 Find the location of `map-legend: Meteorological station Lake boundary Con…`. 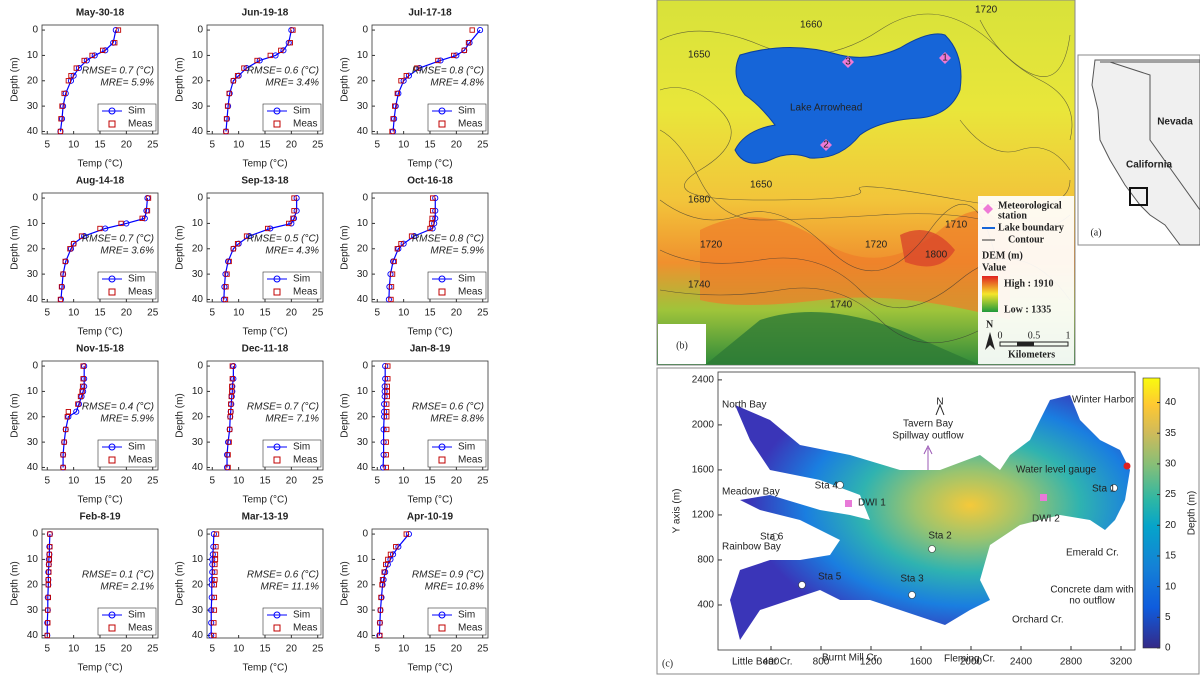

map-legend: Meteorological station Lake boundary Con… is located at coordinates (1026, 280).